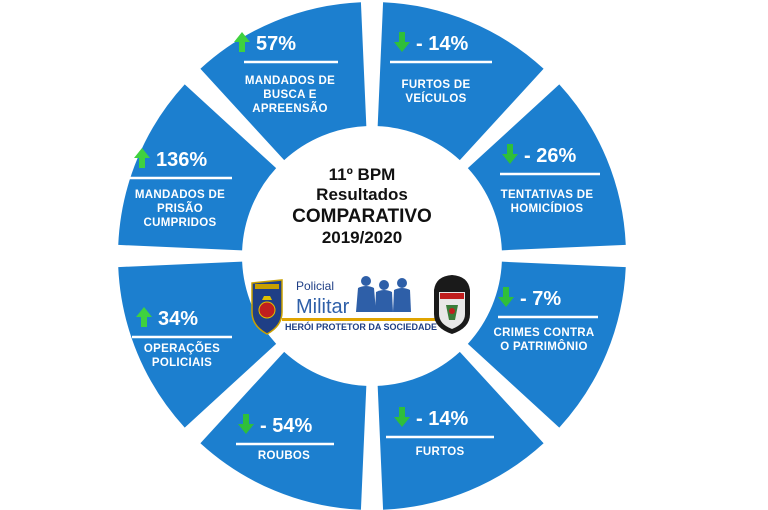 This screenshot has height=510, width=768. What do you see at coordinates (550, 156) in the screenshot?
I see `segment-value: - 26%` at bounding box center [550, 156].